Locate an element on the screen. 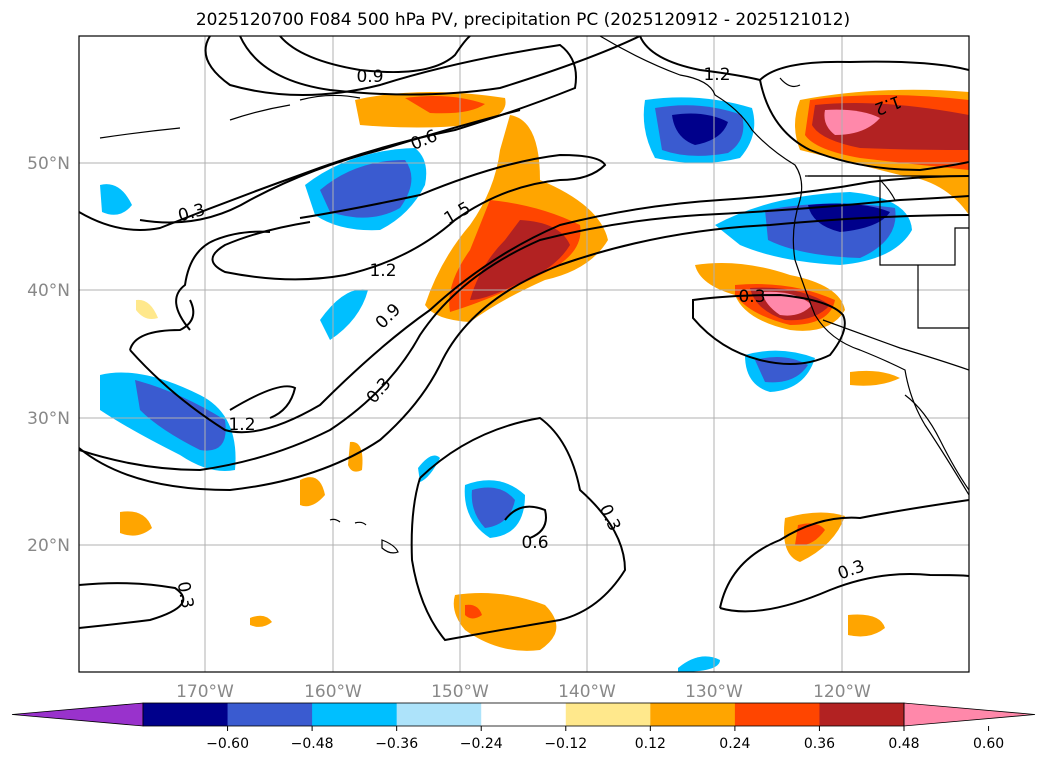  colorbar-tick-label: 0.36 is located at coordinates (819, 744).